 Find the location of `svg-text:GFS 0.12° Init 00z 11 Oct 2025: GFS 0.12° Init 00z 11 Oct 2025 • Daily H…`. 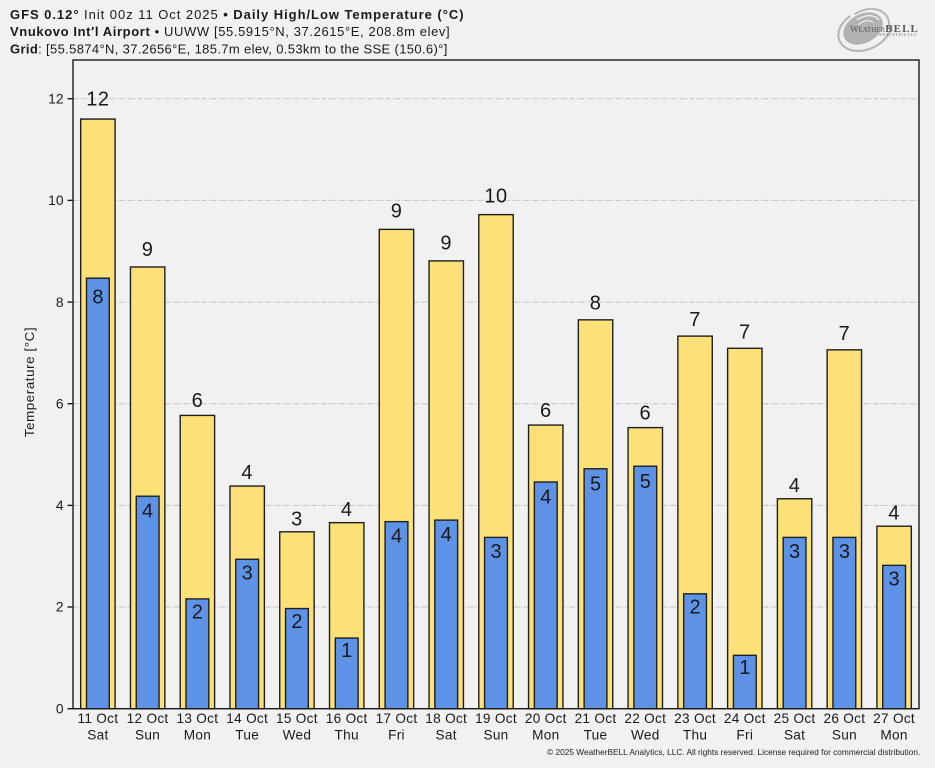

svg-text:GFS 0.12° Init 00z 11 Oct 2025: GFS 0.12° Init 00z 11 Oct 2025 • Daily H… is located at coordinates (237, 14).